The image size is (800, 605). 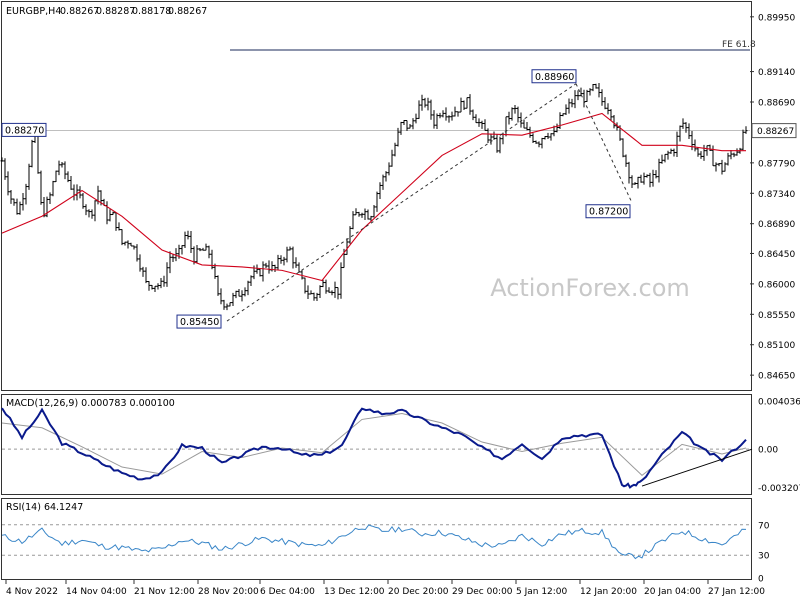 I want to click on price-tick-label: 0.89140, so click(x=776, y=73).